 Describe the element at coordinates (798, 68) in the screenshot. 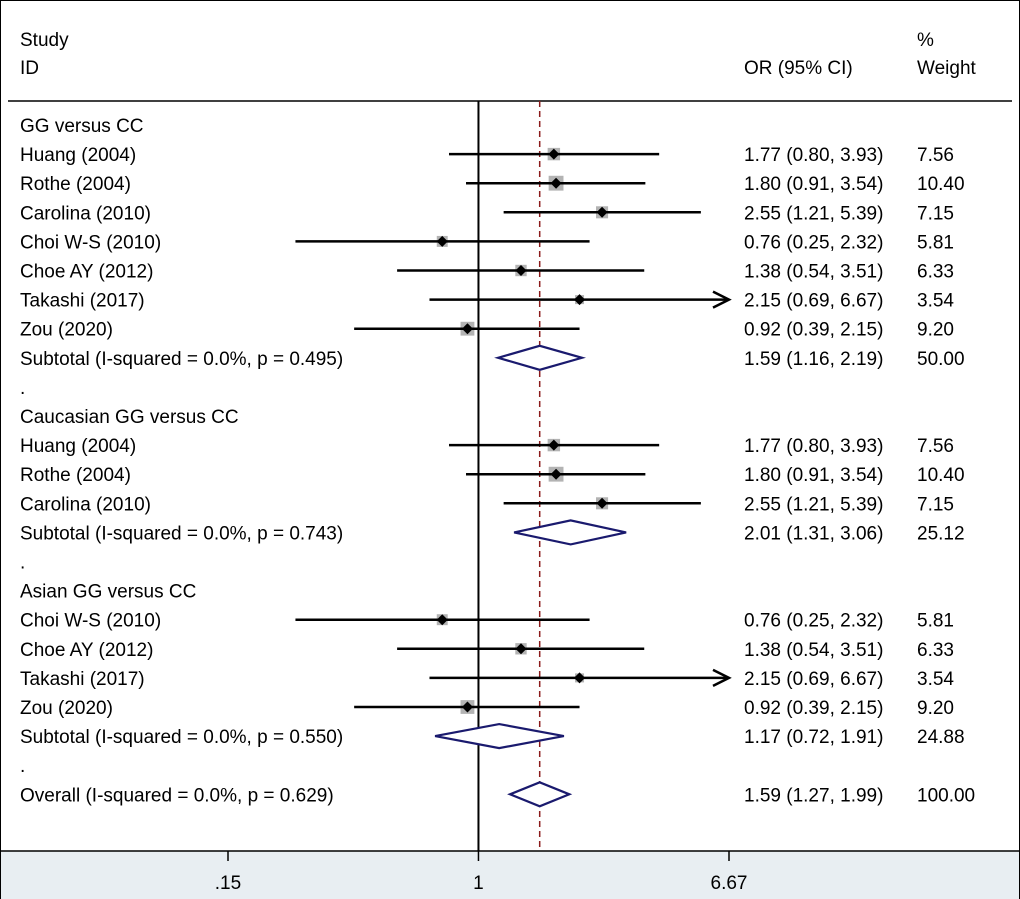

I see `header-or: OR (95% CI)` at that location.